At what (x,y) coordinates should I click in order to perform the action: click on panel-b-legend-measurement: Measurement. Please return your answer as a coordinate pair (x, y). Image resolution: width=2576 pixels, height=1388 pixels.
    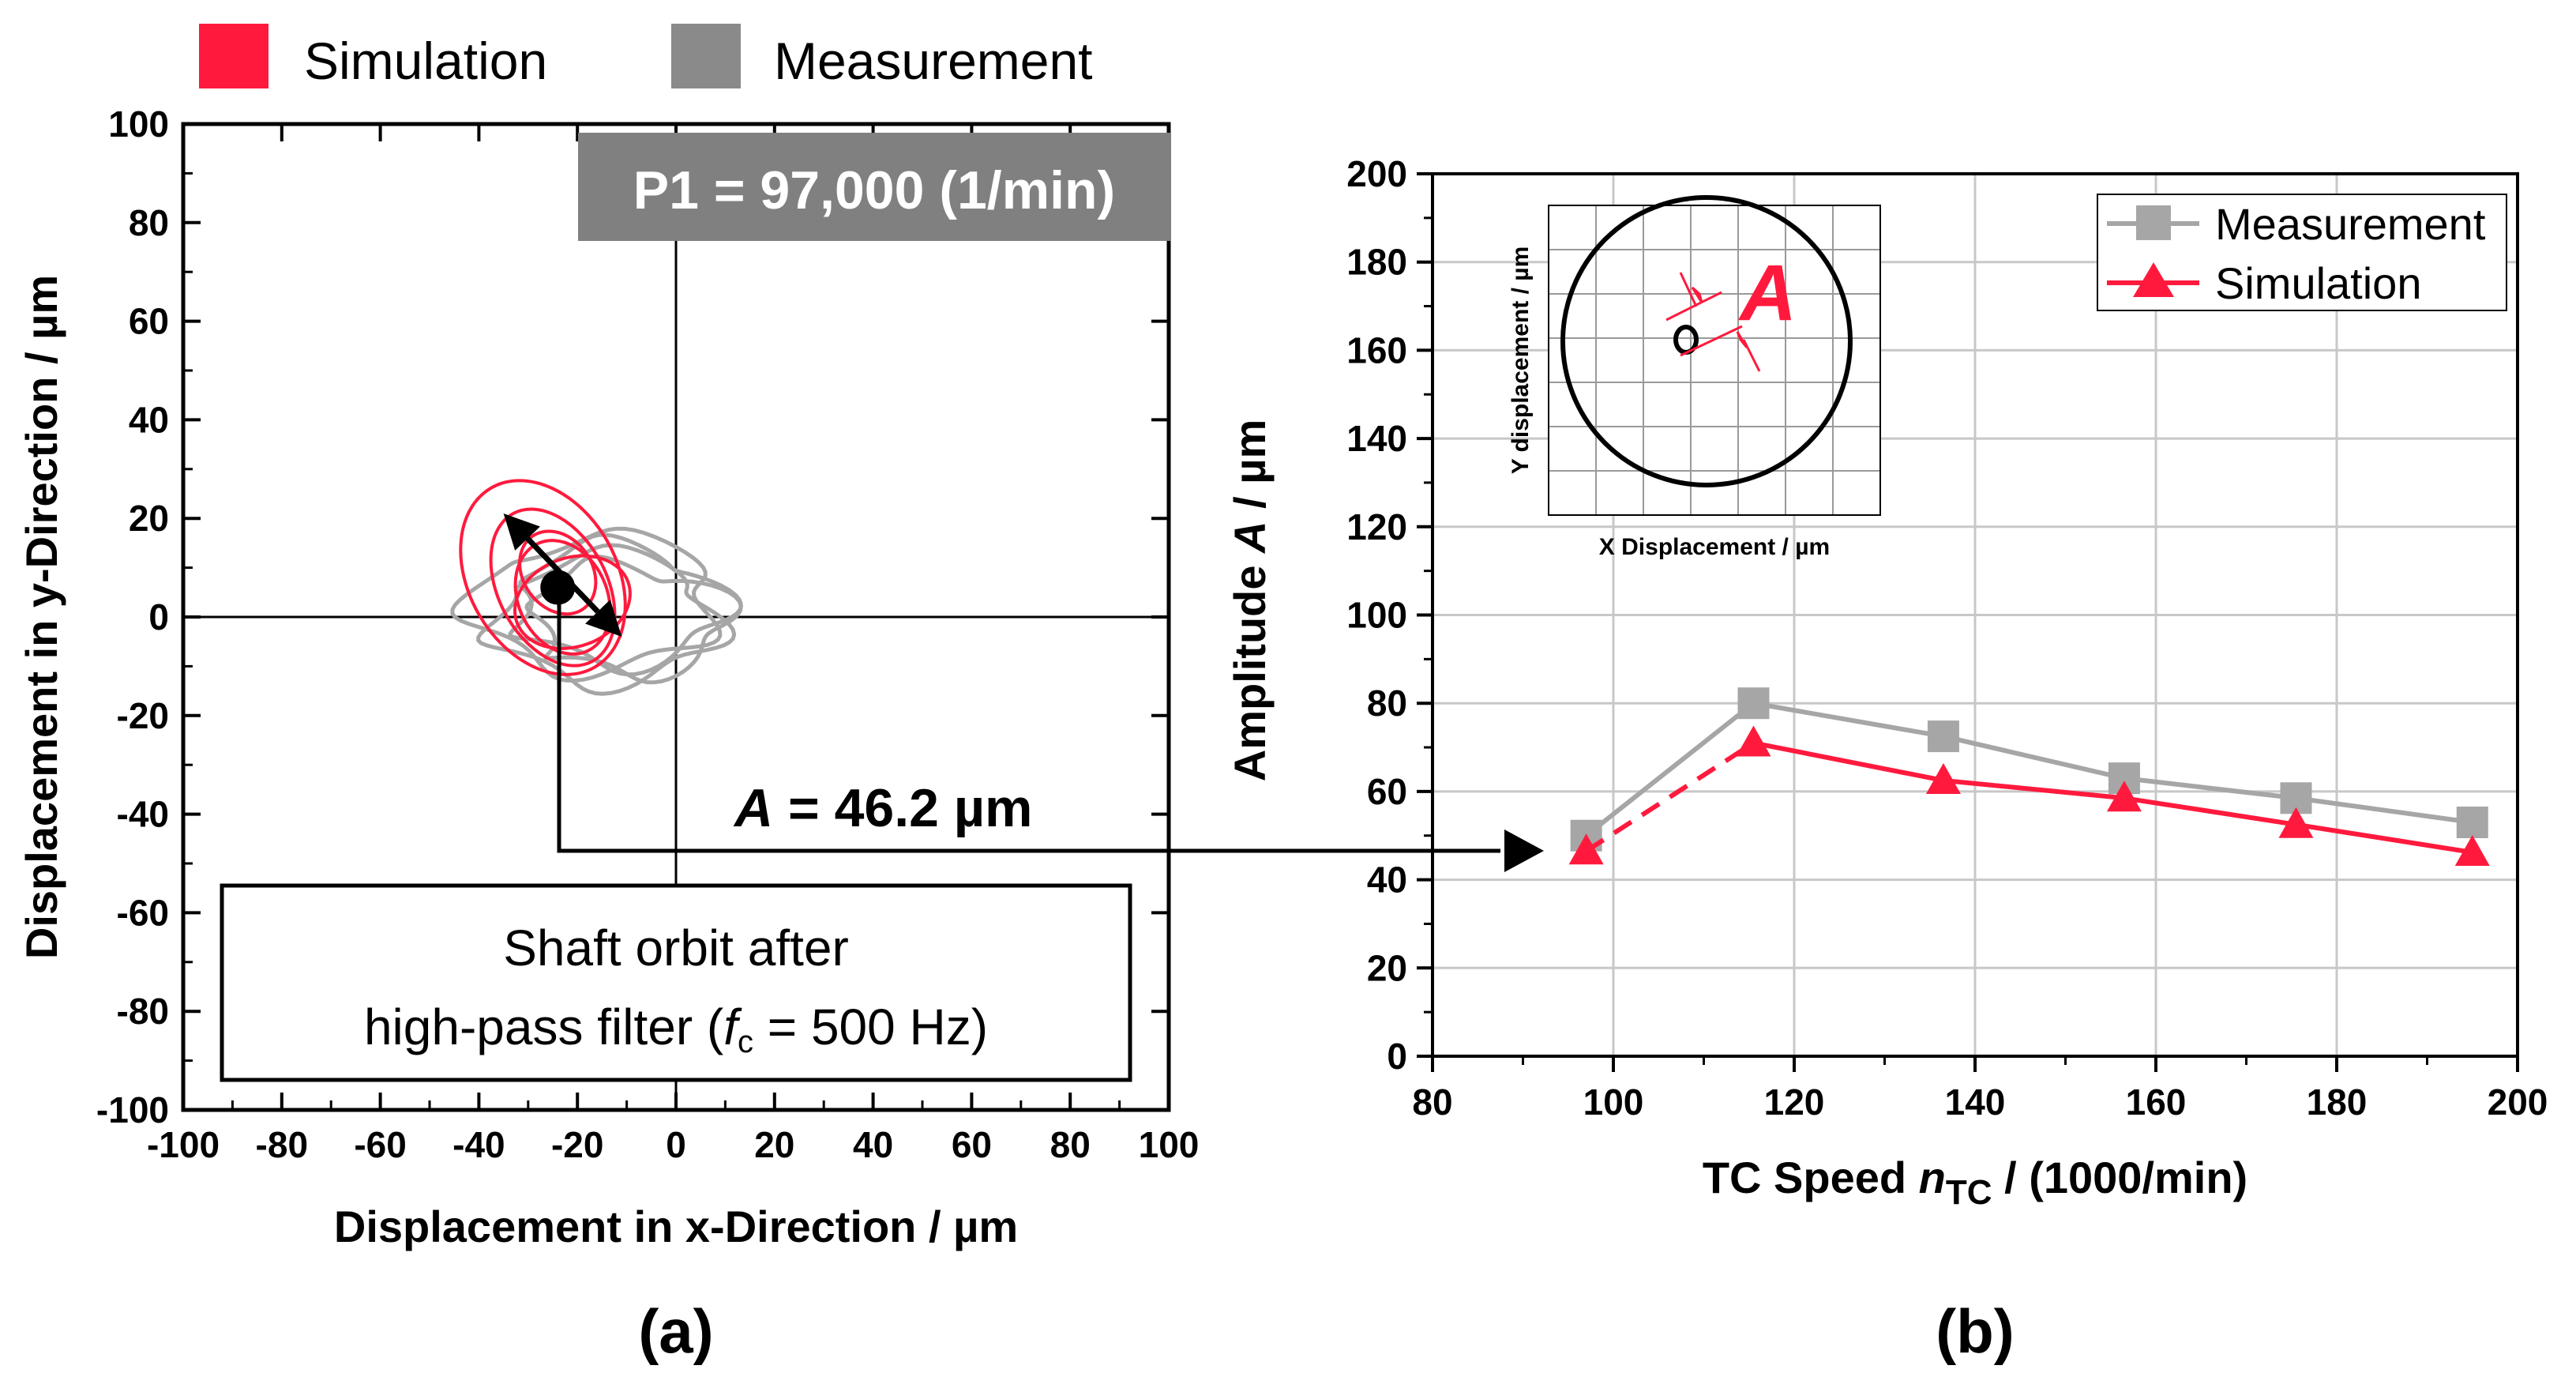
    Looking at the image, I should click on (2350, 224).